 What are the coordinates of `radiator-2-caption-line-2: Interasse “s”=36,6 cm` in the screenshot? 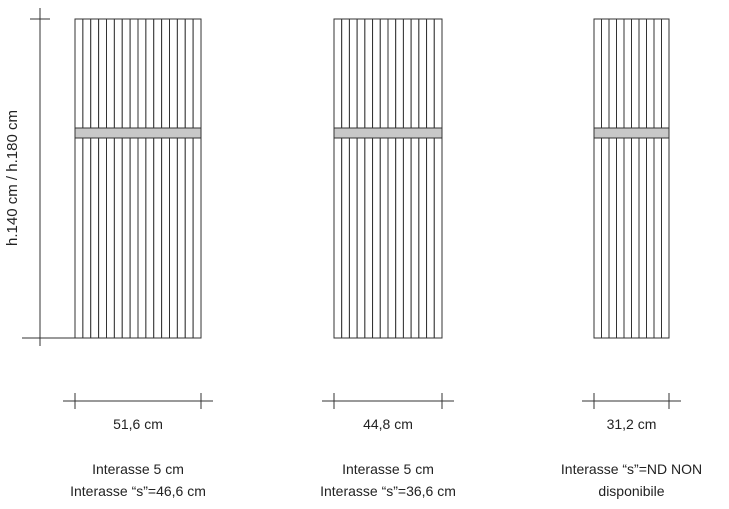 It's located at (388, 491).